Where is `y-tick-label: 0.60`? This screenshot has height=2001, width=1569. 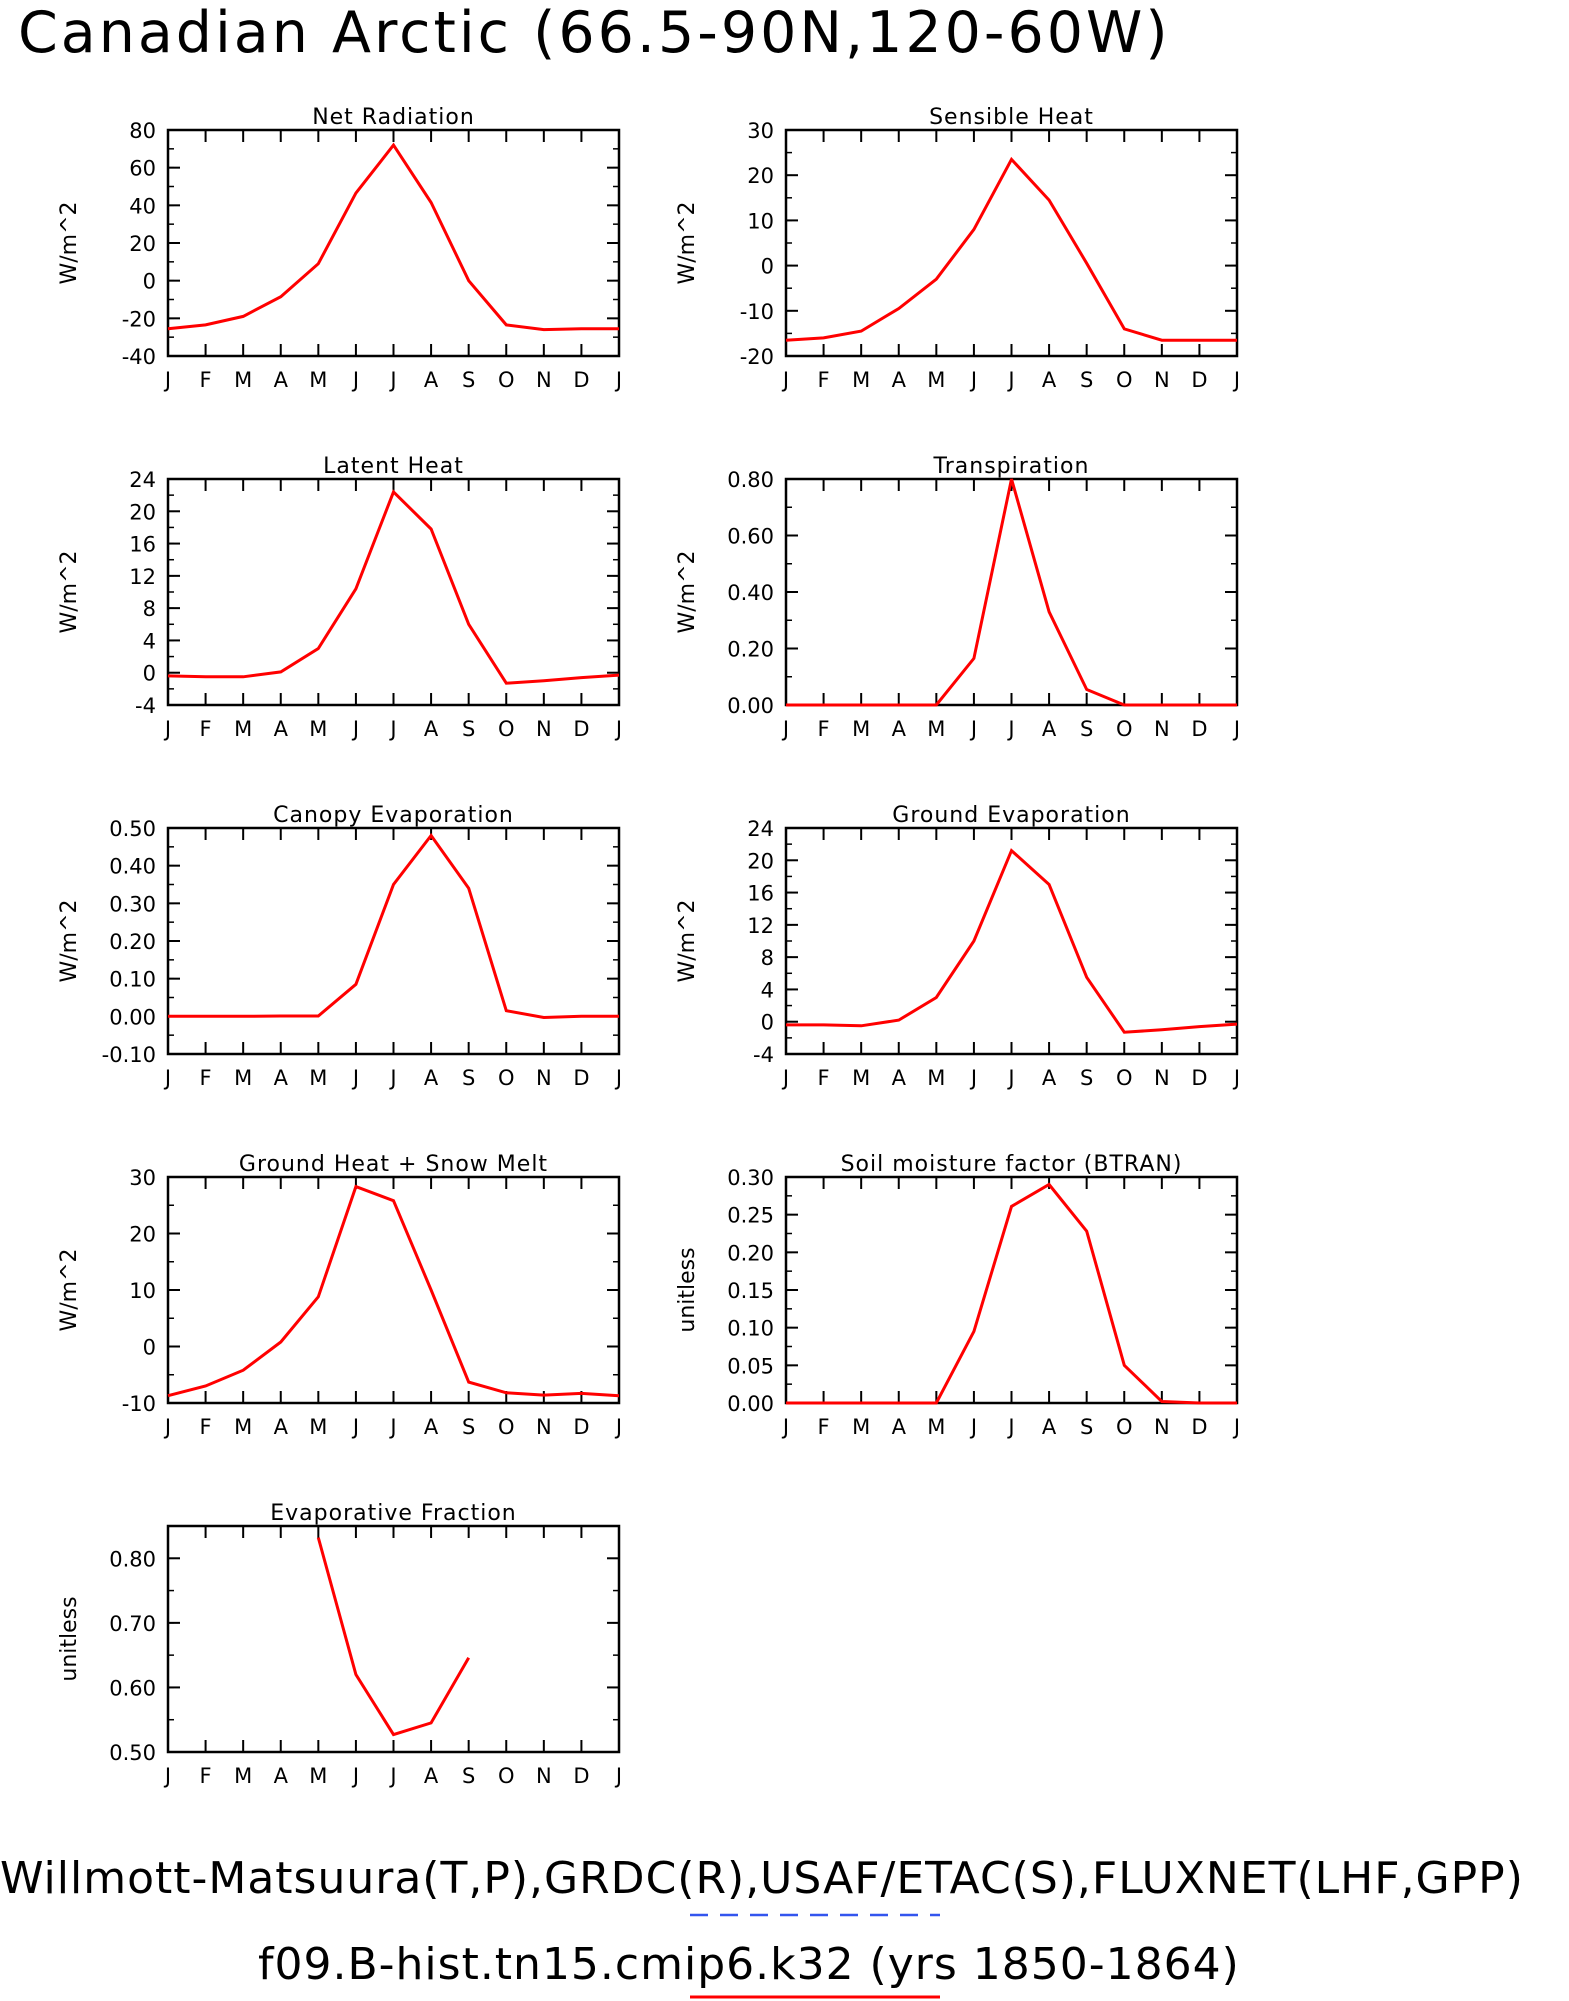
y-tick-label: 0.60 is located at coordinates (132, 1688).